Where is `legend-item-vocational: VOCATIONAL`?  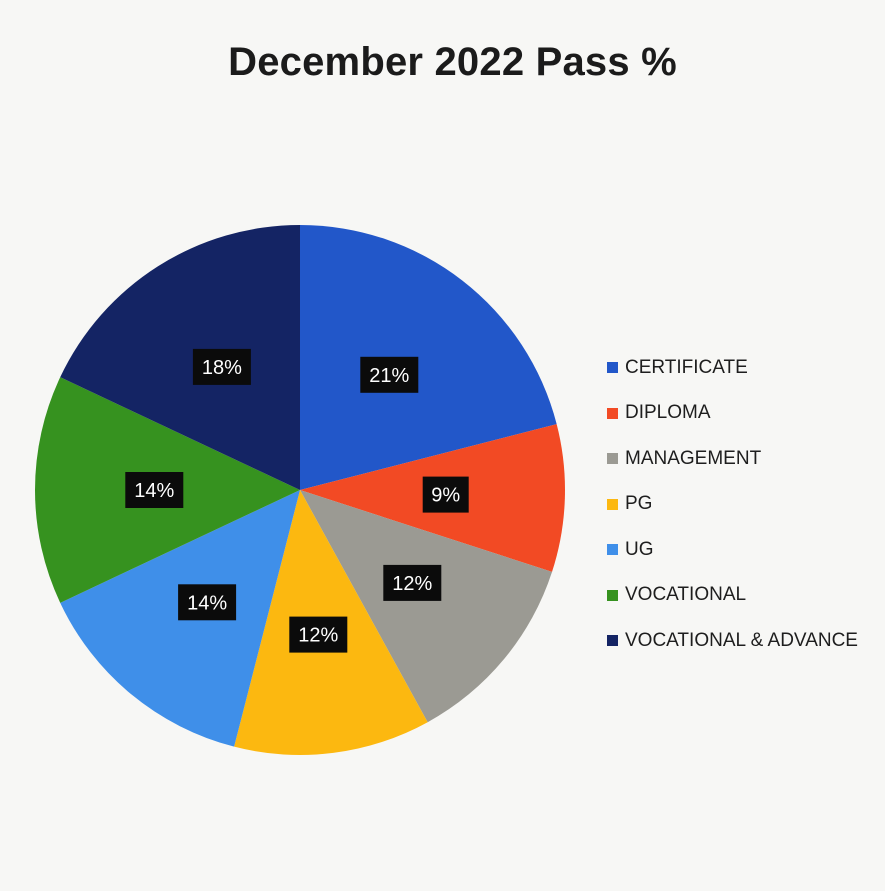
legend-item-vocational: VOCATIONAL is located at coordinates (742, 596).